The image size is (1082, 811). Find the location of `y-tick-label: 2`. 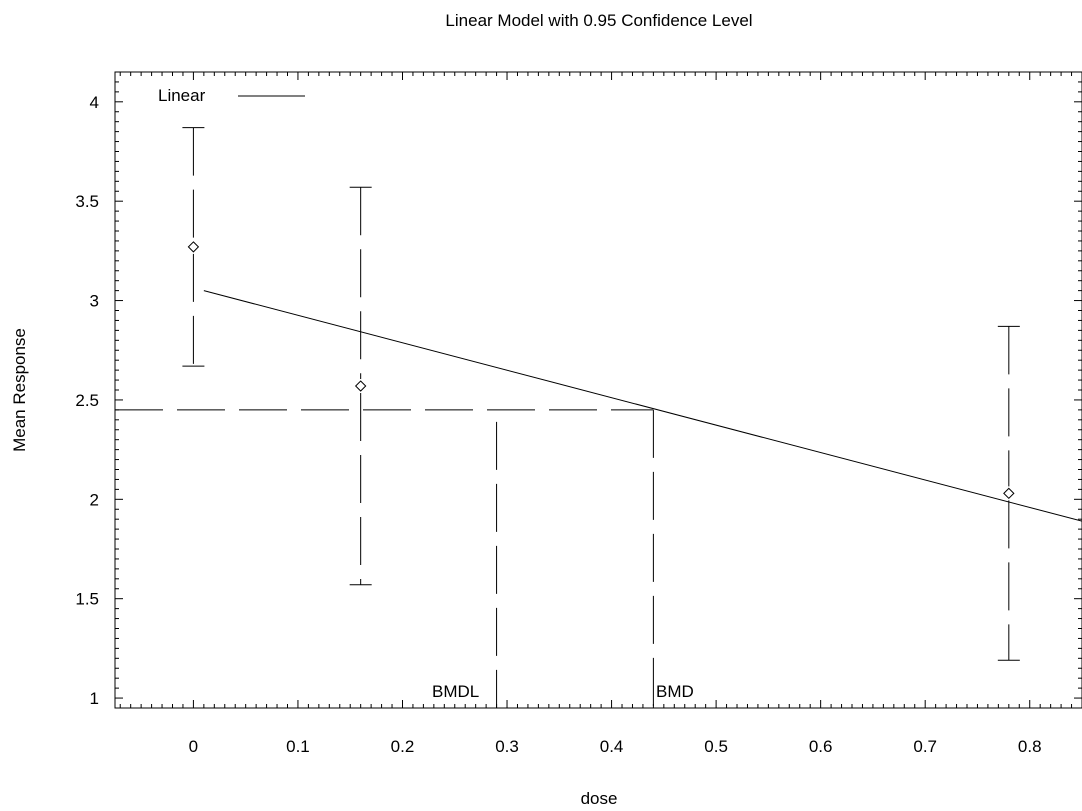

y-tick-label: 2 is located at coordinates (94, 499).